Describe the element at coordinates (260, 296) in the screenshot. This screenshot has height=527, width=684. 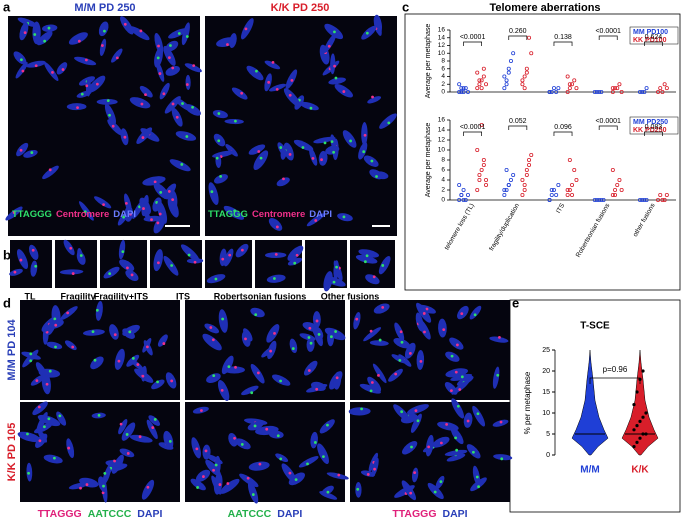
I see `caption: Robertsonian fusions` at that location.